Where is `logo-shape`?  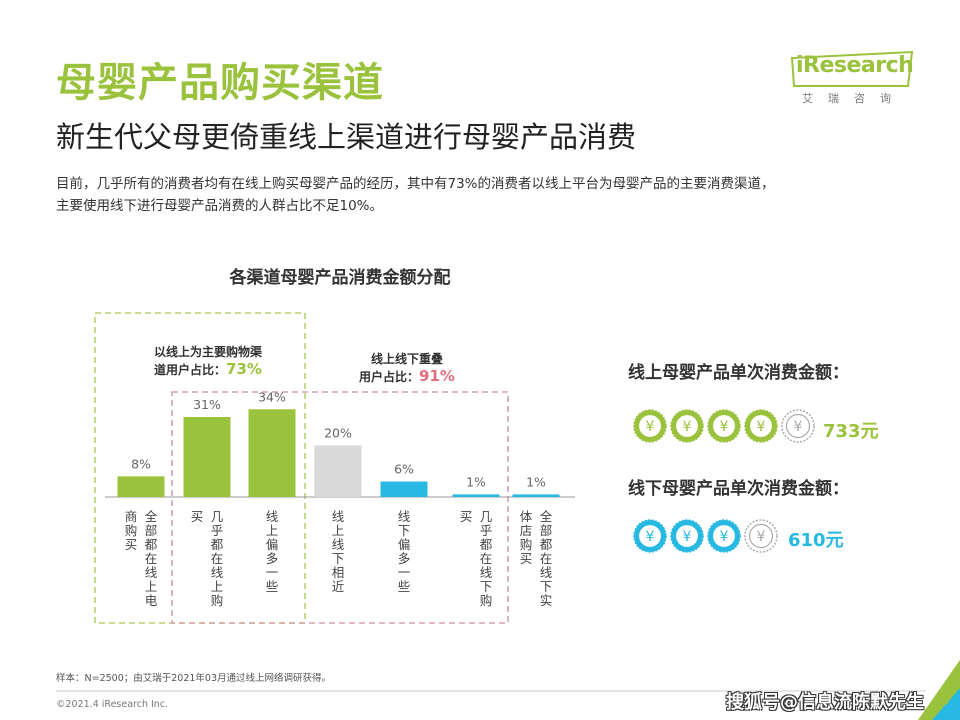 logo-shape is located at coordinates (852, 68).